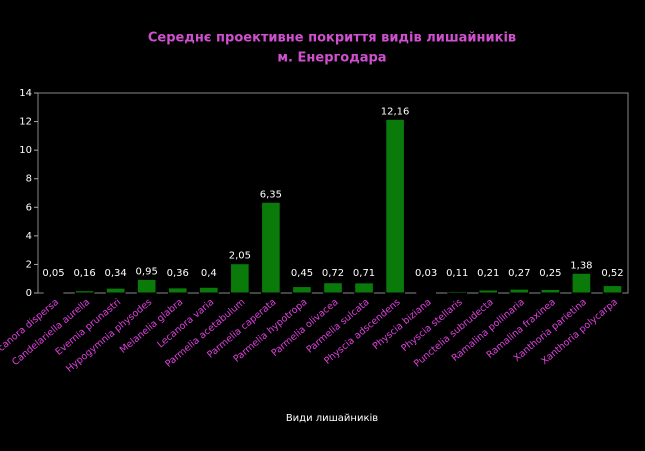  Describe the element at coordinates (29, 264) in the screenshot. I see `y-tick-label: 2` at that location.